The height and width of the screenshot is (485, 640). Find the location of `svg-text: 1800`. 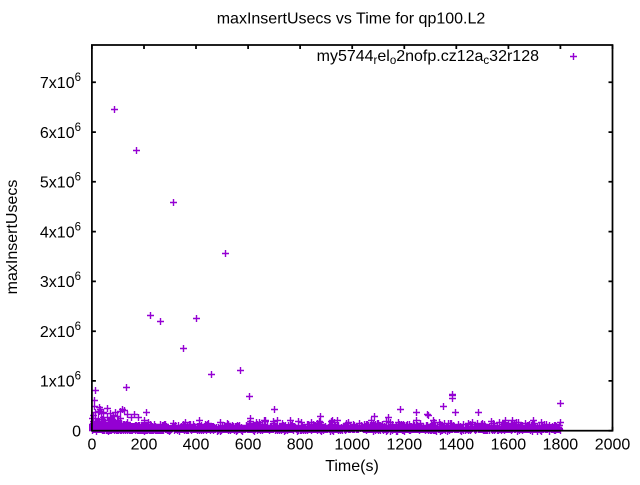

svg-text: 1800 is located at coordinates (561, 445).